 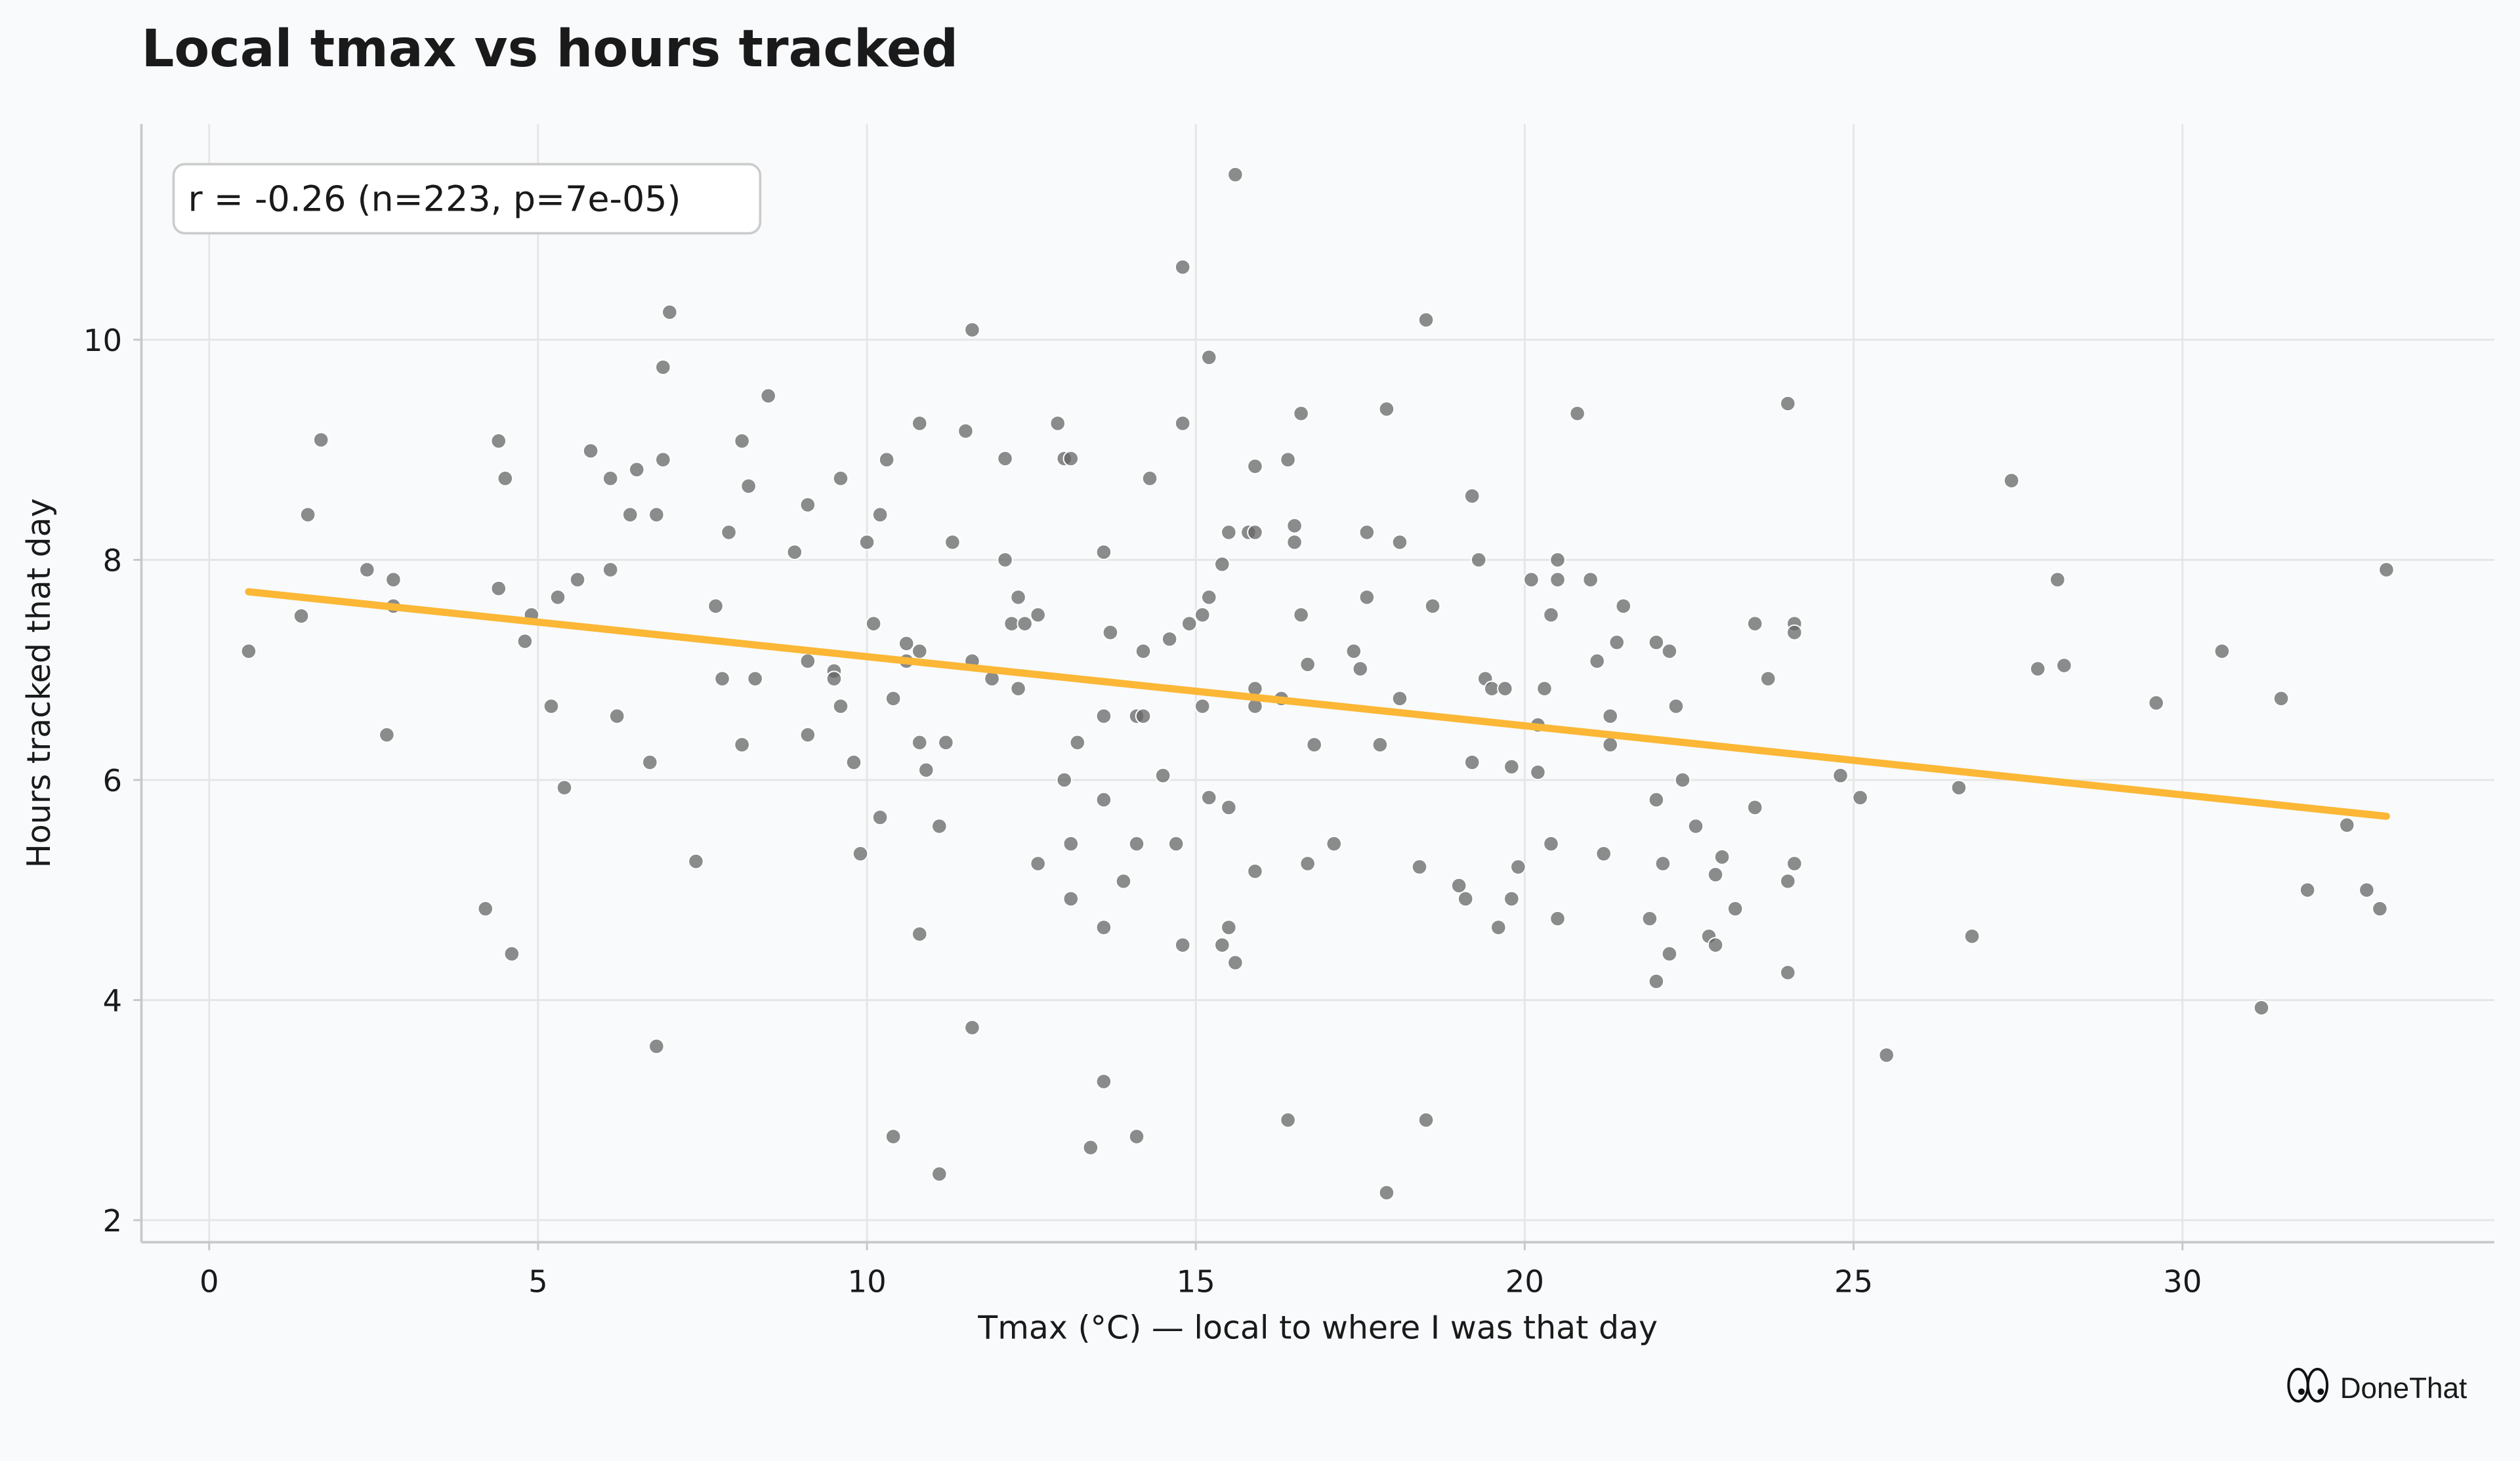 What do you see at coordinates (1524, 1282) in the screenshot?
I see `x-tick-label: 20` at bounding box center [1524, 1282].